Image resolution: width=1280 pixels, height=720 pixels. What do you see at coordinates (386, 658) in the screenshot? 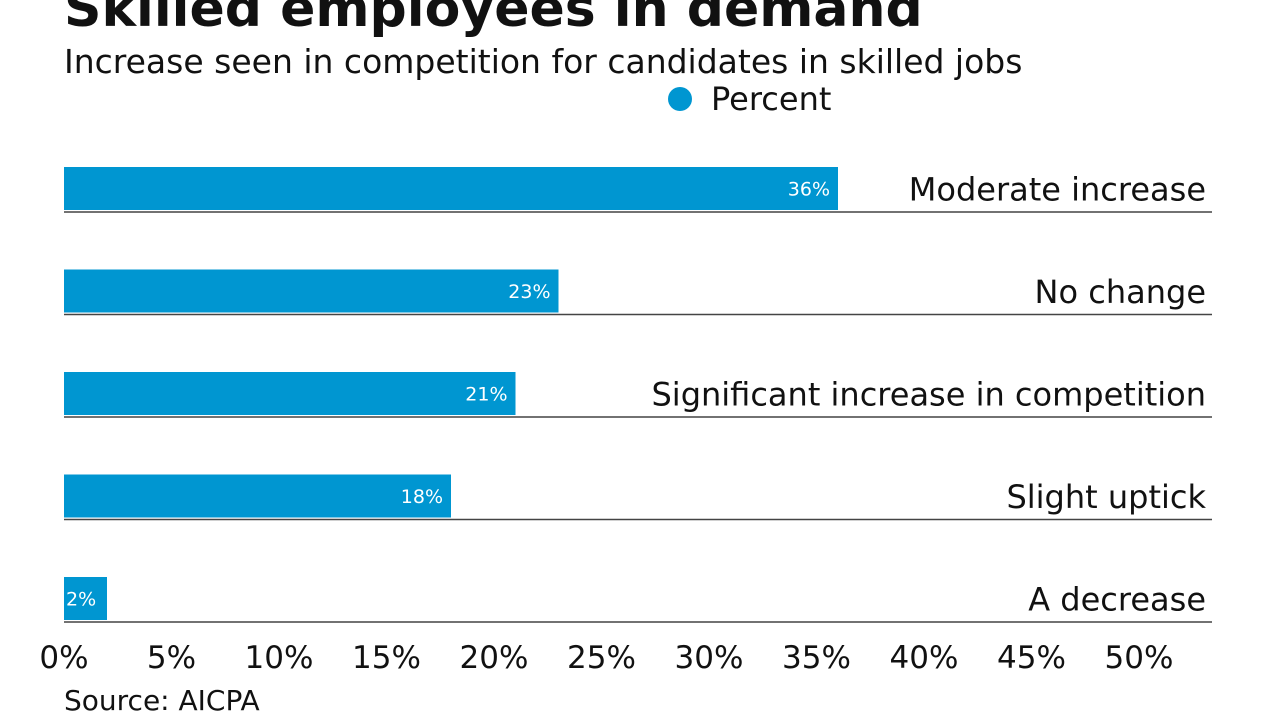
I see `x-tick-label: 15%` at bounding box center [386, 658].